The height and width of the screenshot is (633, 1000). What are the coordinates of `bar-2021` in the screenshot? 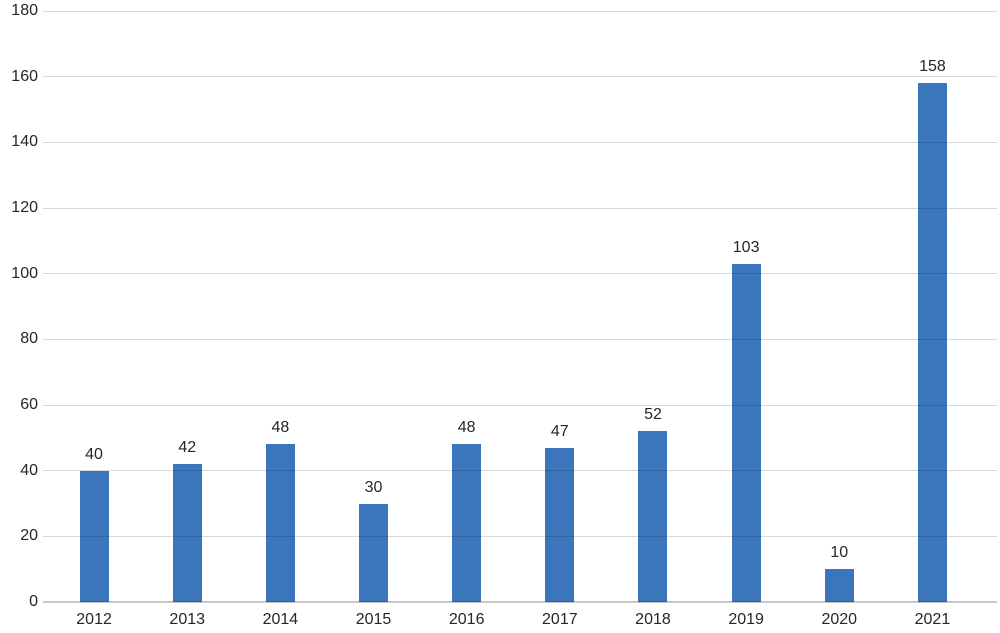 It's located at (932, 342).